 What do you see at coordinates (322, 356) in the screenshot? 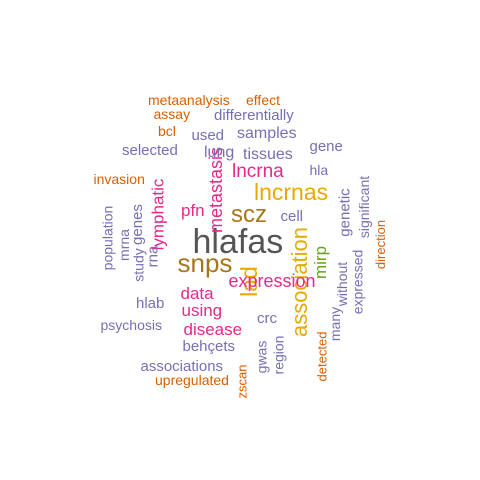
I see `word-detected: detected` at bounding box center [322, 356].